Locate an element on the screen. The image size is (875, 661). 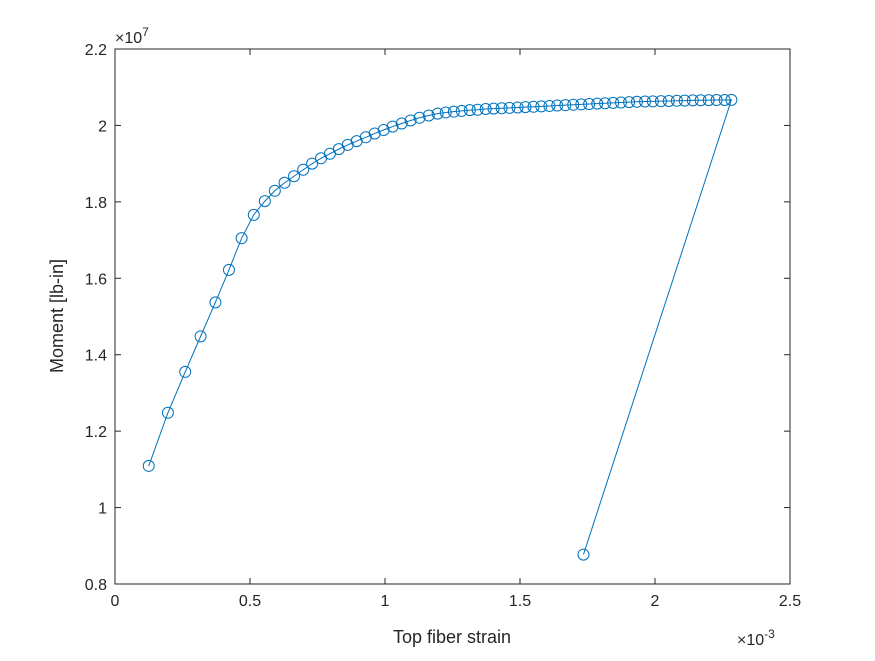
y-exponent-label: ×10⁷ is located at coordinates (132, 36).